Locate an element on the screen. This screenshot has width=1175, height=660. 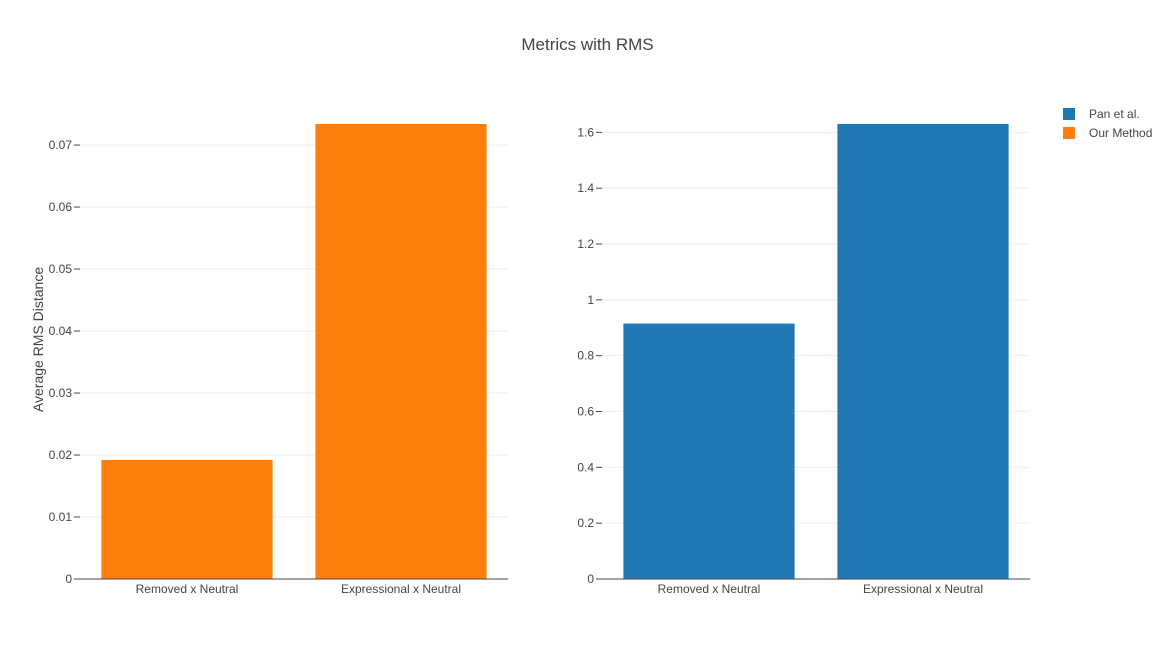
legend-item-our-method: Our Method is located at coordinates (1107, 133).